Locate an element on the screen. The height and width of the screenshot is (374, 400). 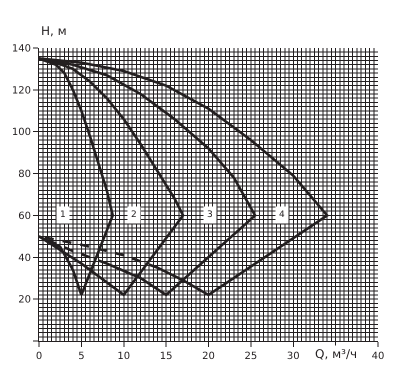
y-tick-label: 60 is located at coordinates (24, 216).